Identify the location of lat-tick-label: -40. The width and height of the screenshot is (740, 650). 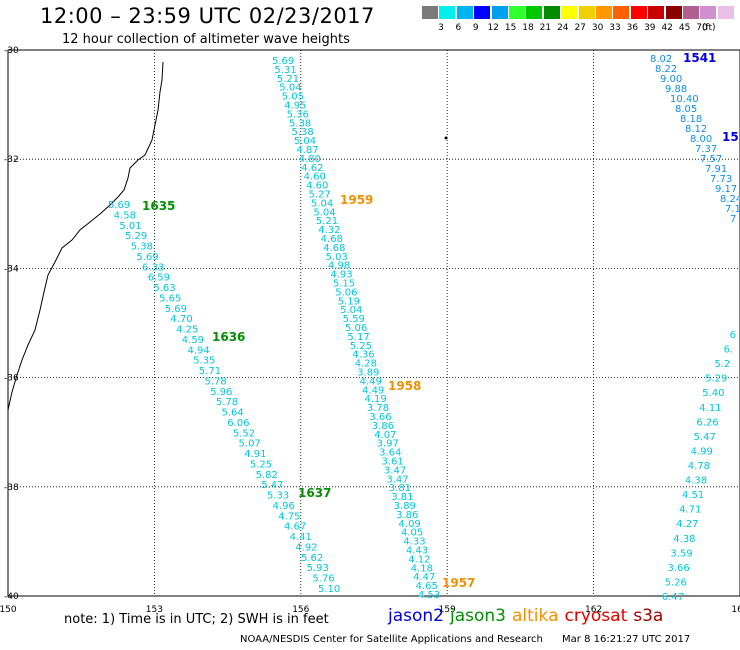
(11, 597).